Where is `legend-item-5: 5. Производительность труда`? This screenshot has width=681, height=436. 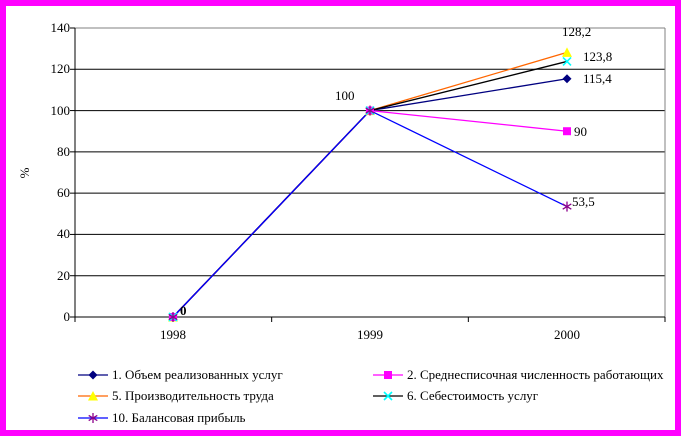 legend-item-5: 5. Производительность труда is located at coordinates (176, 395).